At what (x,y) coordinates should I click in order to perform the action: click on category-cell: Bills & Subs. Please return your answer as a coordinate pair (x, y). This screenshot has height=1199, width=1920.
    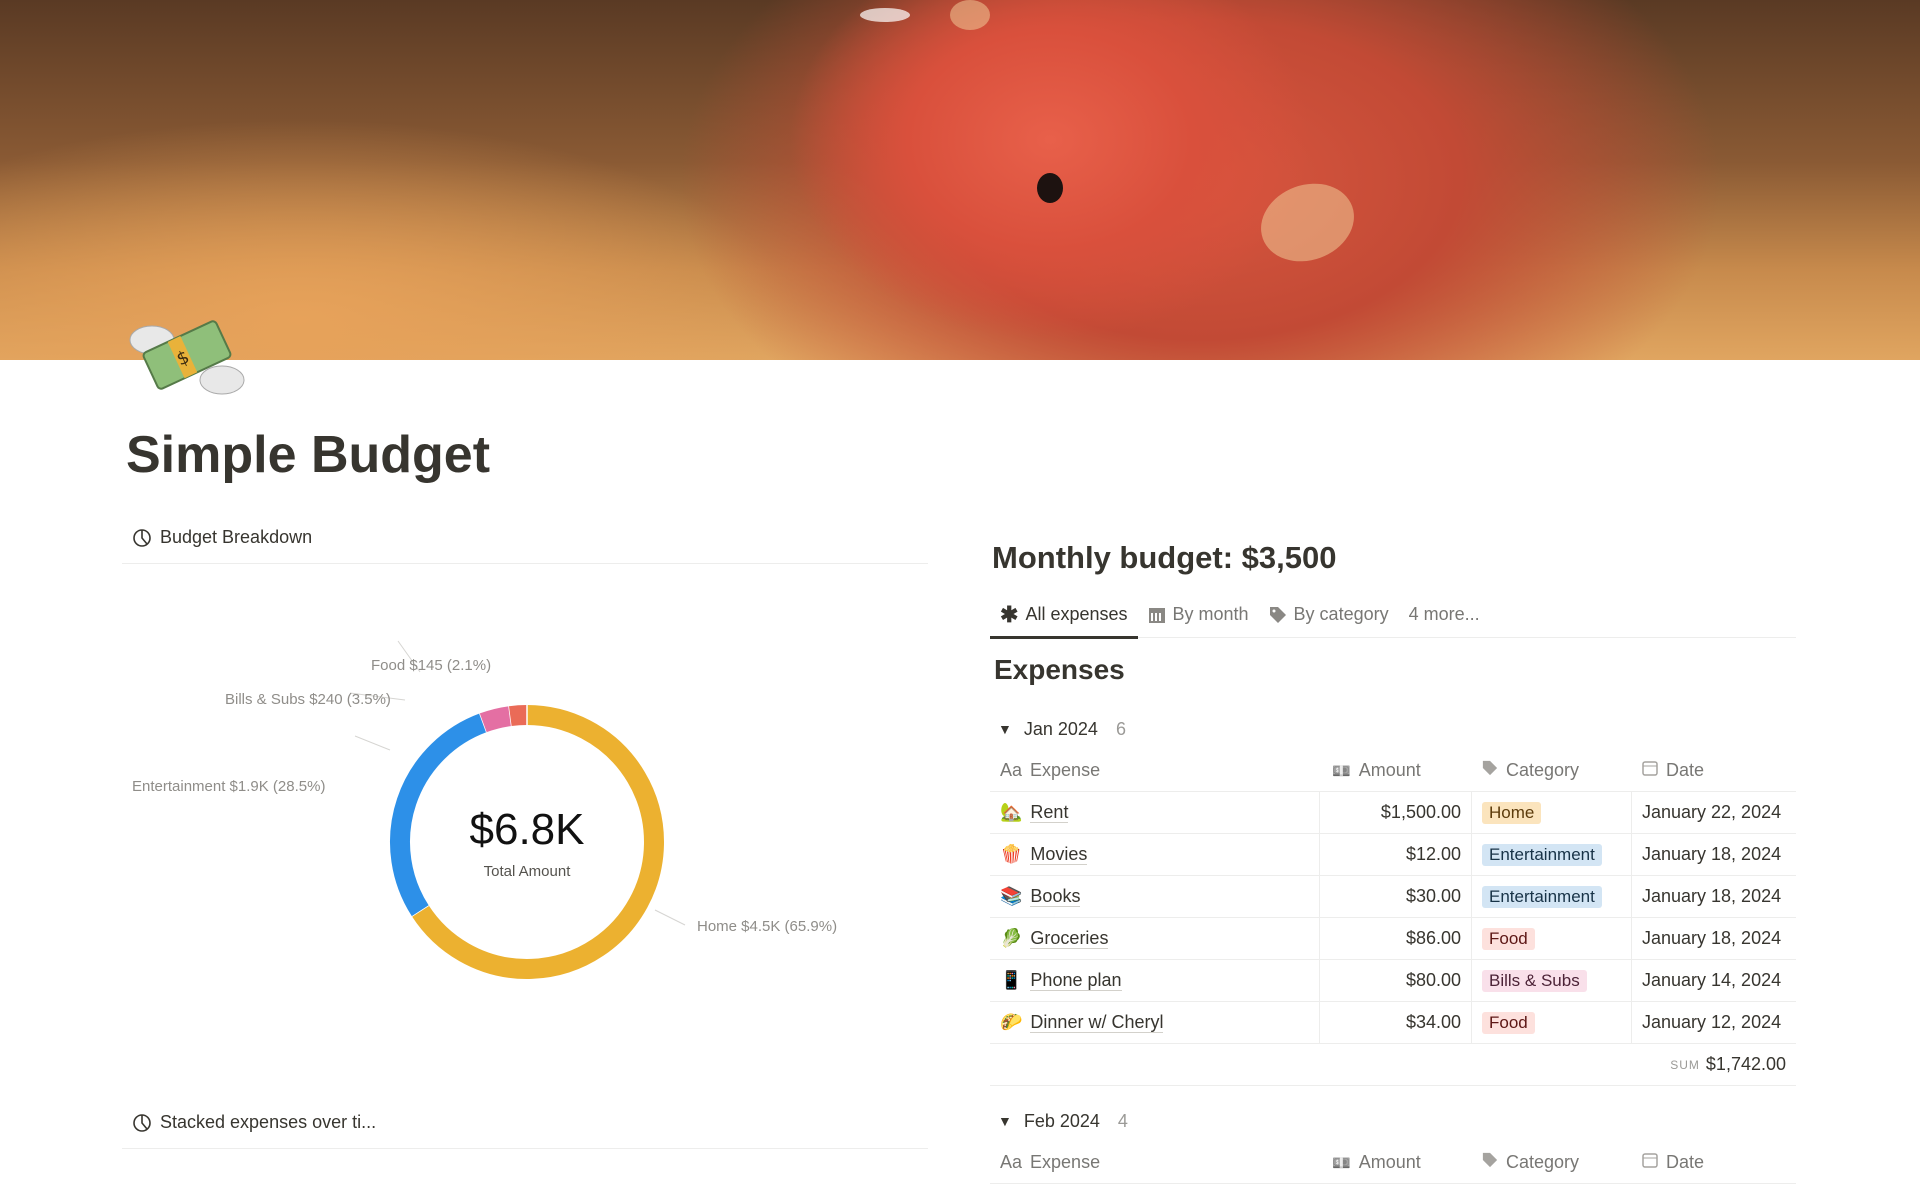
    Looking at the image, I should click on (1552, 980).